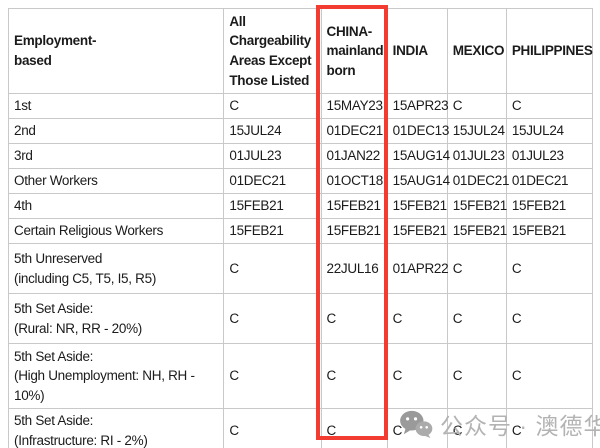  Describe the element at coordinates (417, 268) in the screenshot. I see `date-cell: 01APR22` at that location.